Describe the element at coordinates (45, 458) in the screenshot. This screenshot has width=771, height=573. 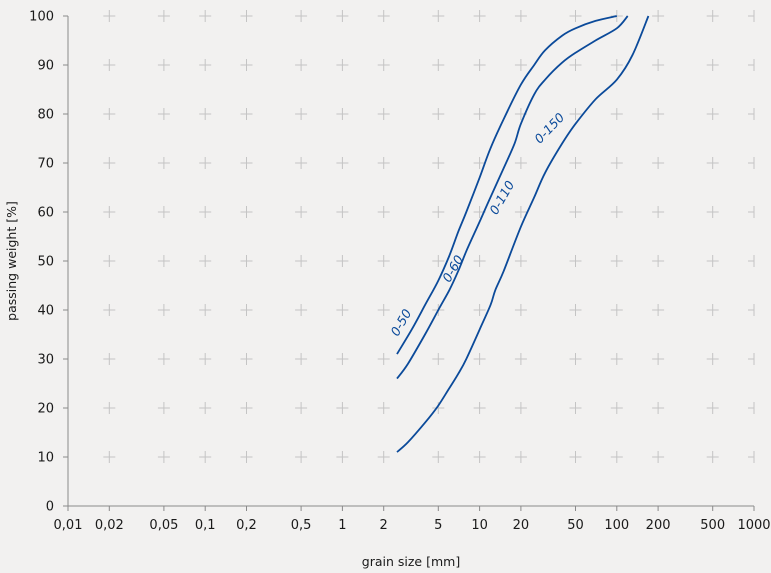
I see `y-tick-label: 10` at that location.